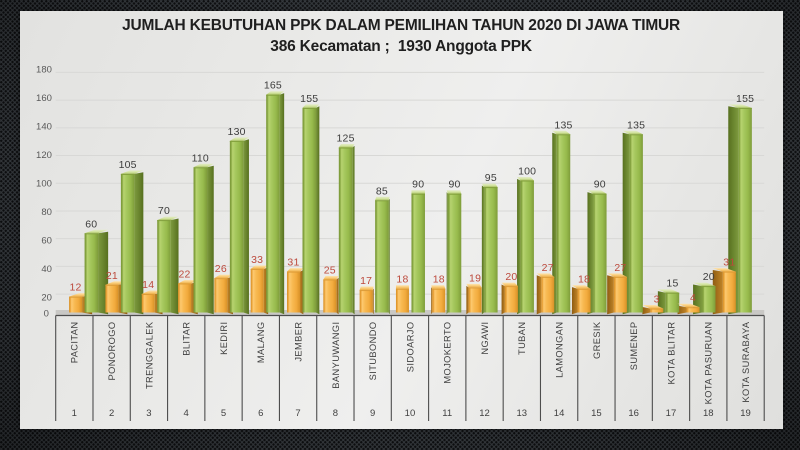  What do you see at coordinates (708, 363) in the screenshot?
I see `svg-text: KOTA PASURUAN` at bounding box center [708, 363].